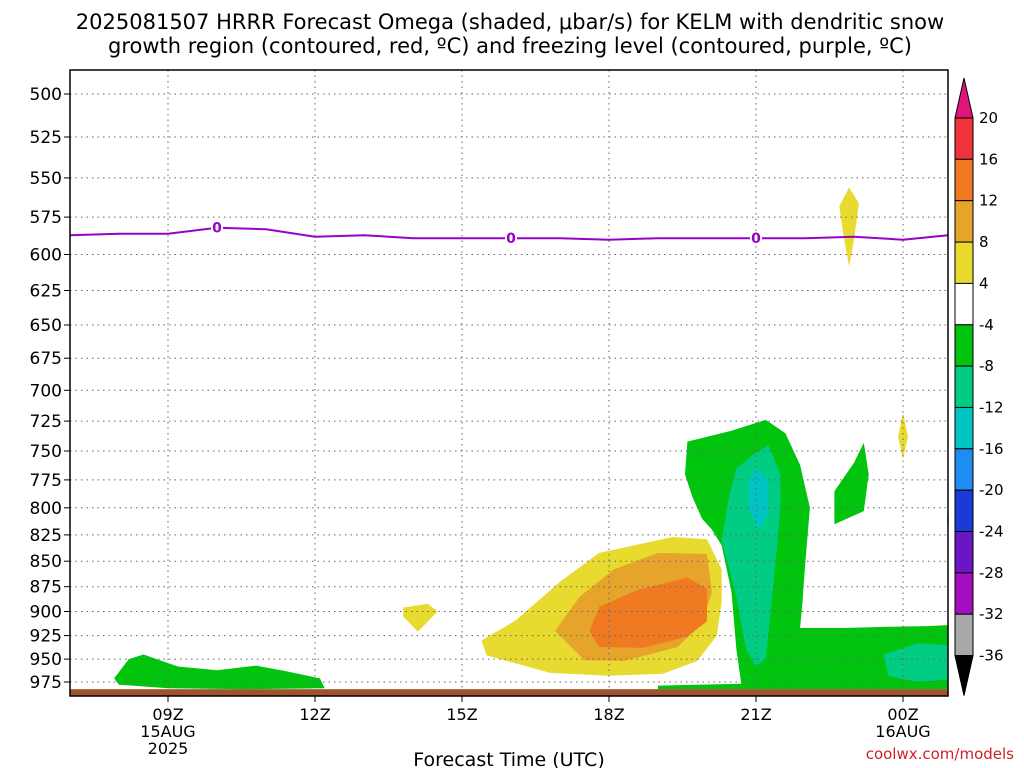 The height and width of the screenshot is (768, 1024). I want to click on y-tick-label: 575, so click(46, 218).